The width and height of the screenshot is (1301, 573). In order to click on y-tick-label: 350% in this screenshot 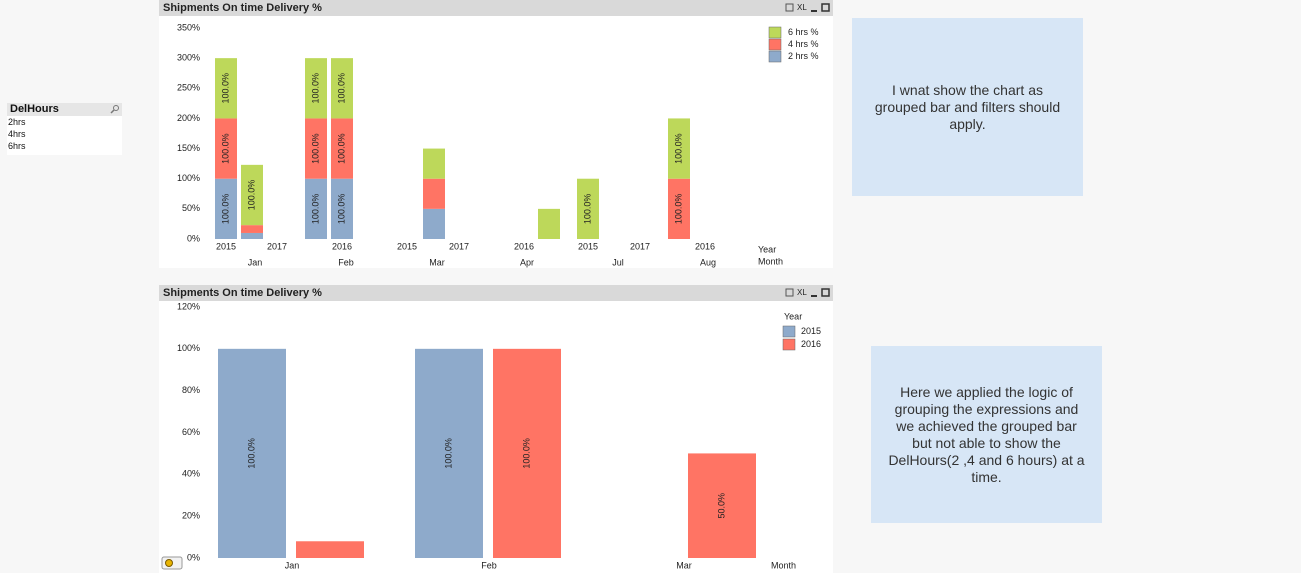, I will do `click(188, 27)`.